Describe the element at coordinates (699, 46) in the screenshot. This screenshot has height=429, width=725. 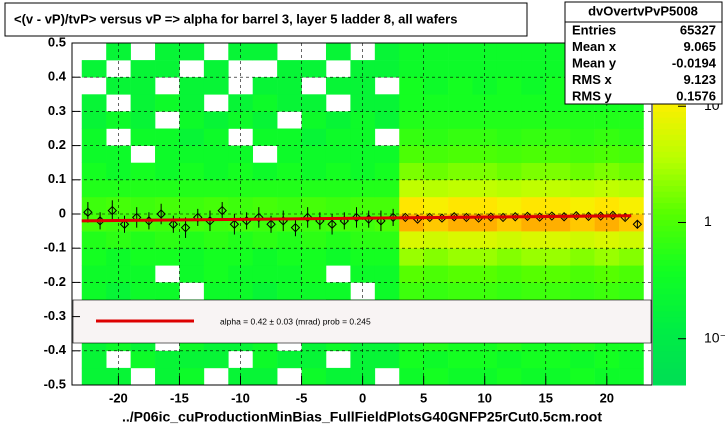
I see `stats-value: 9.065` at that location.